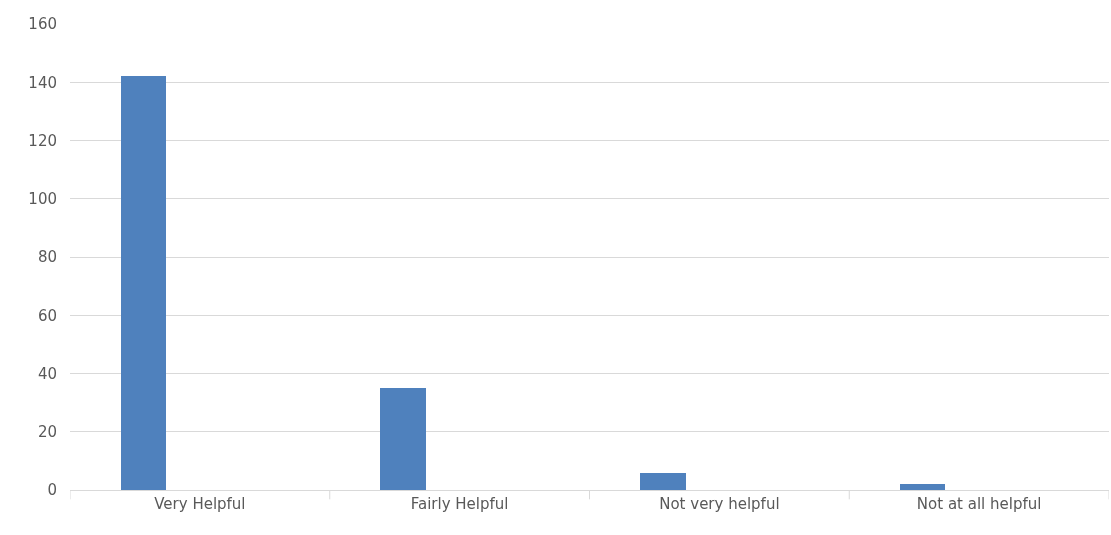 The width and height of the screenshot is (1111, 535). What do you see at coordinates (42, 82) in the screenshot?
I see `y-tick-label: 140` at bounding box center [42, 82].